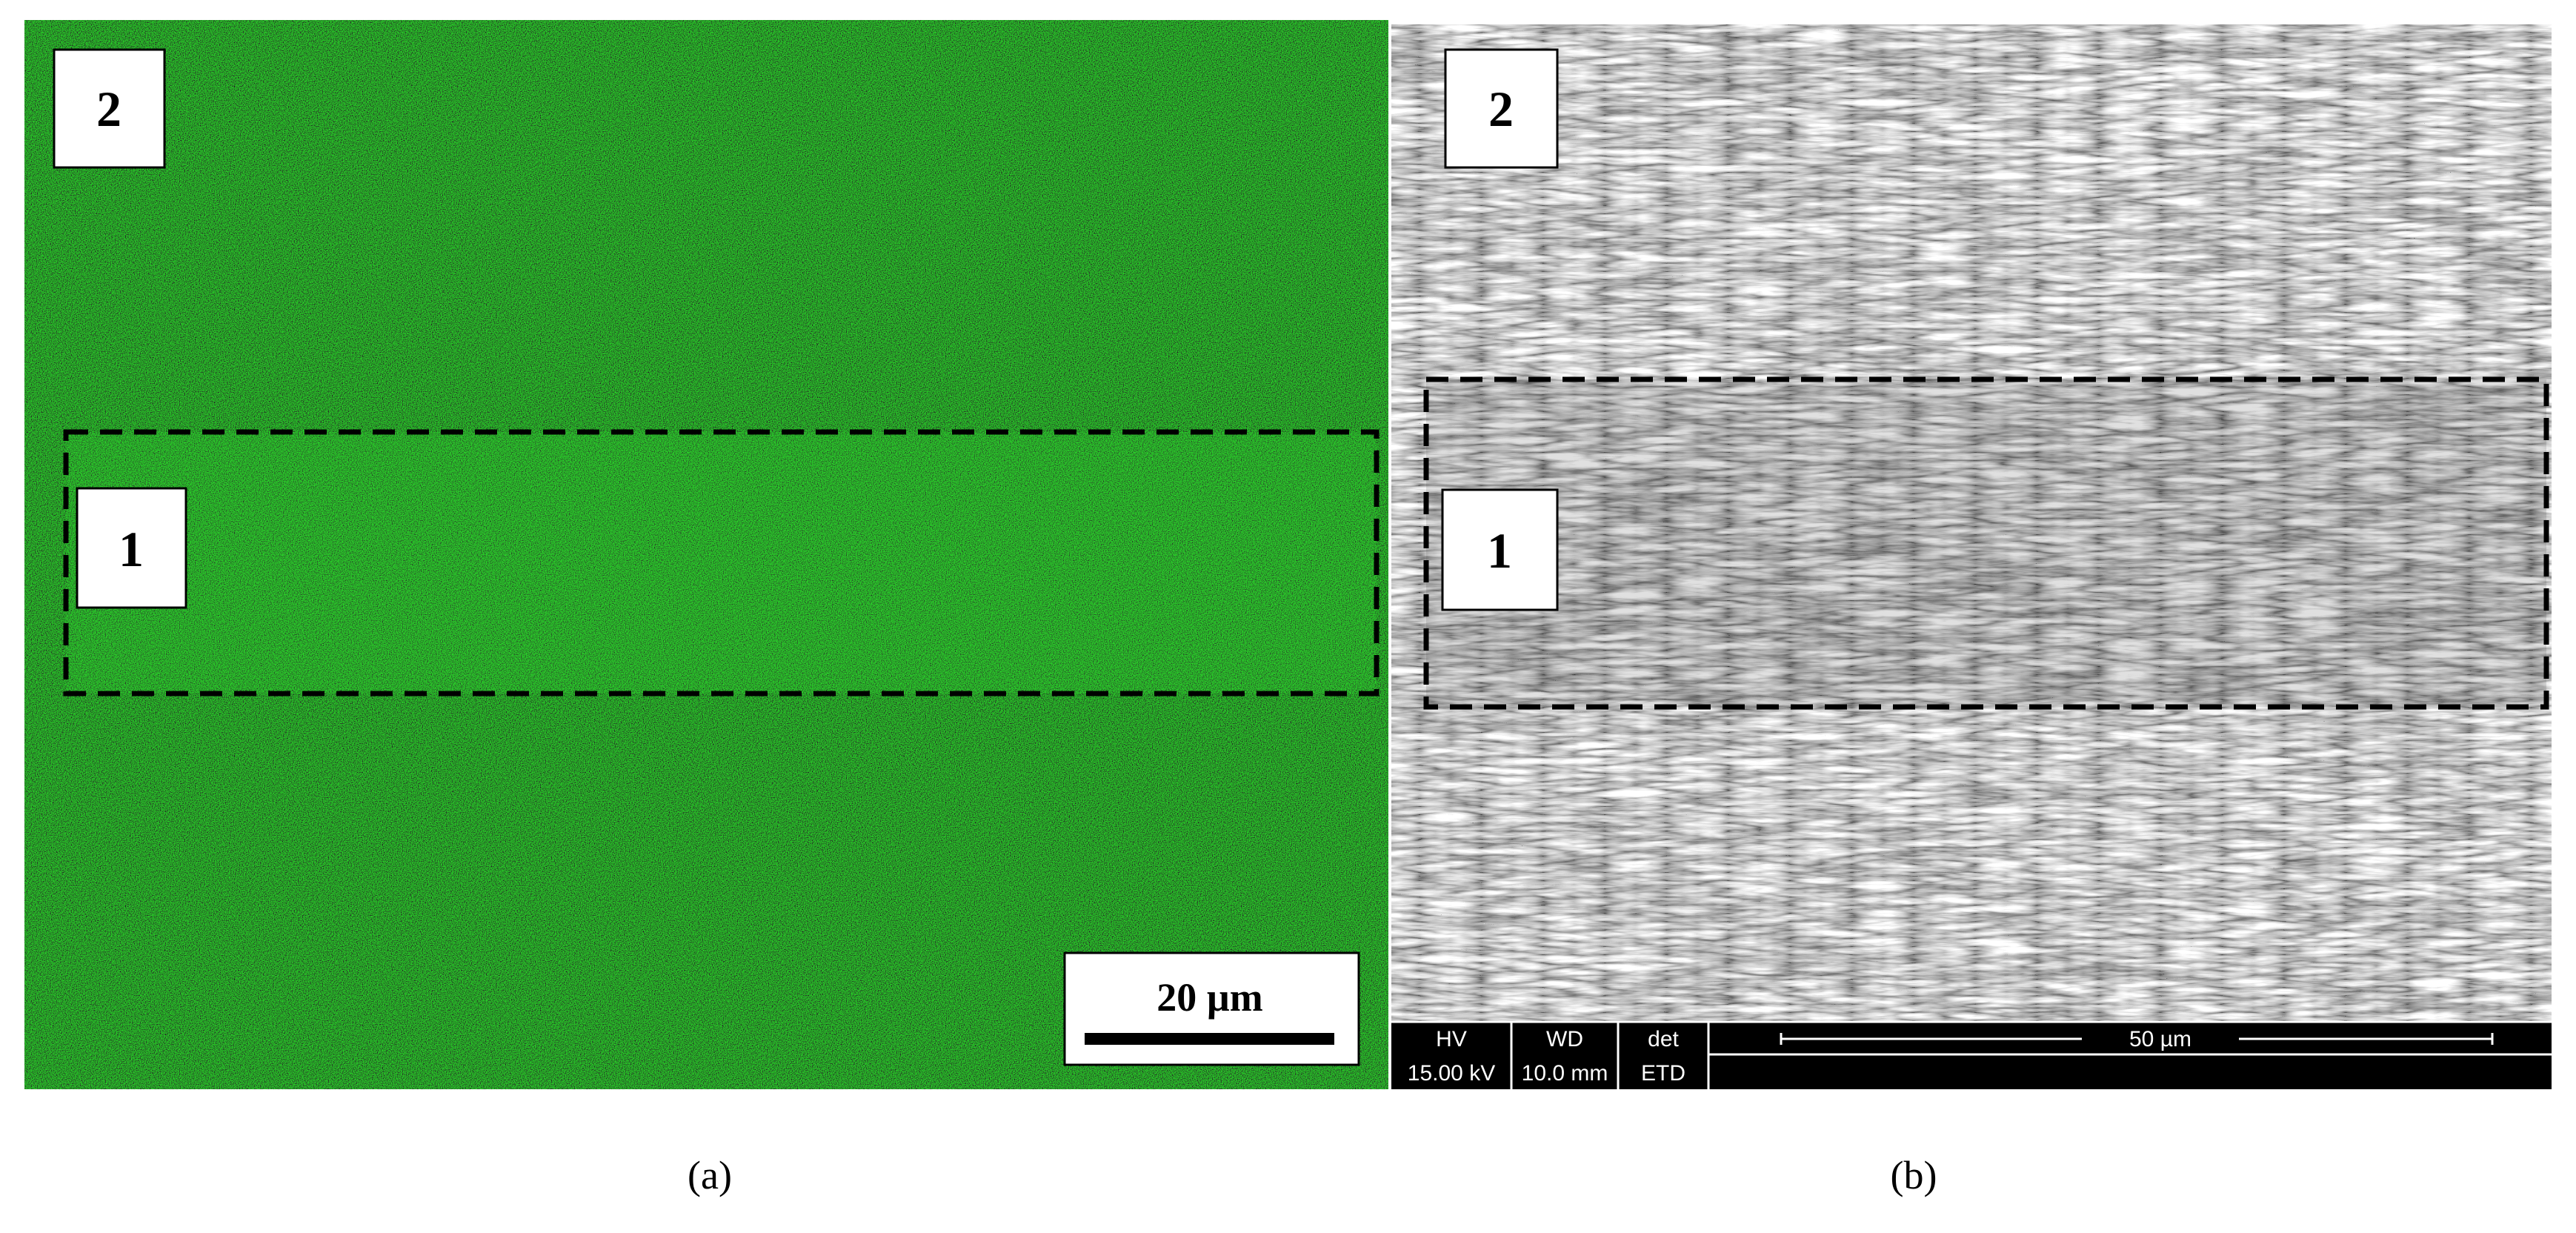 The height and width of the screenshot is (1233, 2576). I want to click on sem-scale-bar, so click(2137, 1039).